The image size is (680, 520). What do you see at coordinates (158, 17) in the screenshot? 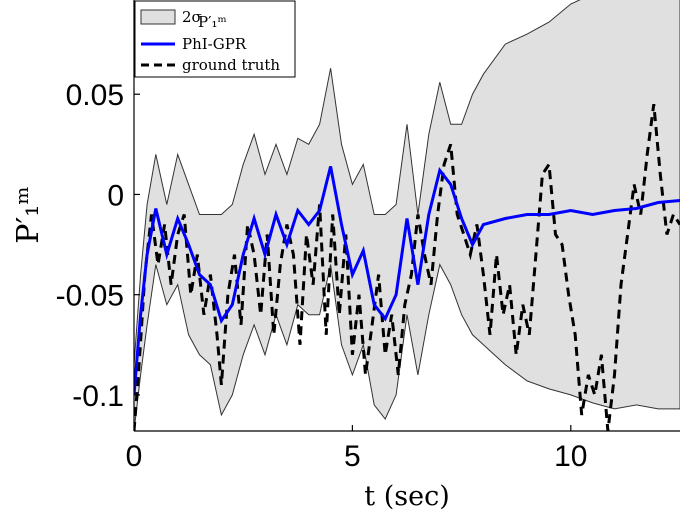
I see `legend-swatch-band` at bounding box center [158, 17].